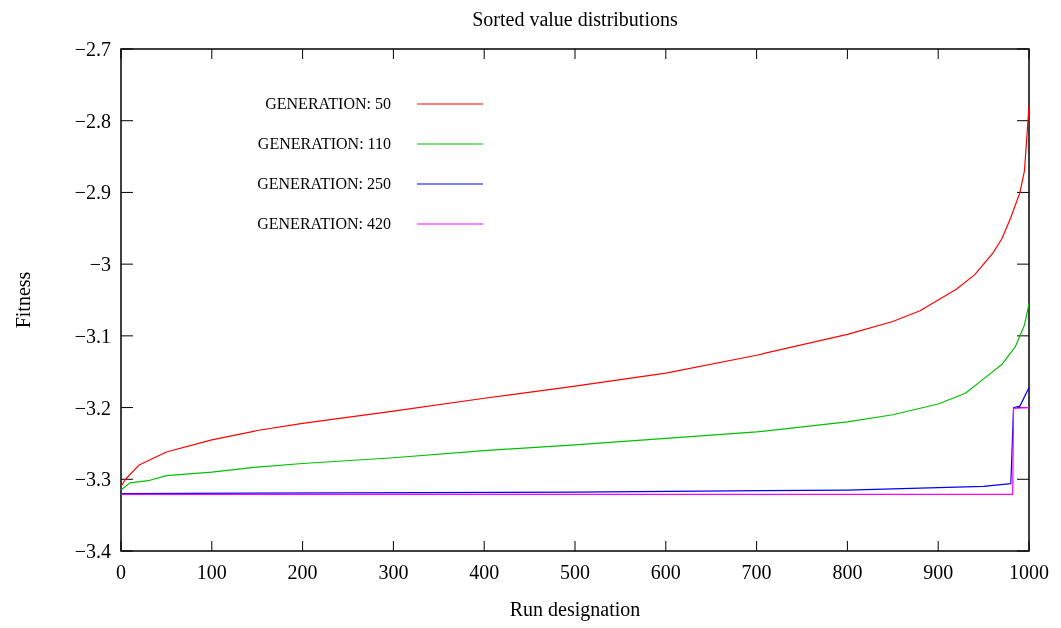  Describe the element at coordinates (575, 609) in the screenshot. I see `x-axis-title: Run designation` at that location.